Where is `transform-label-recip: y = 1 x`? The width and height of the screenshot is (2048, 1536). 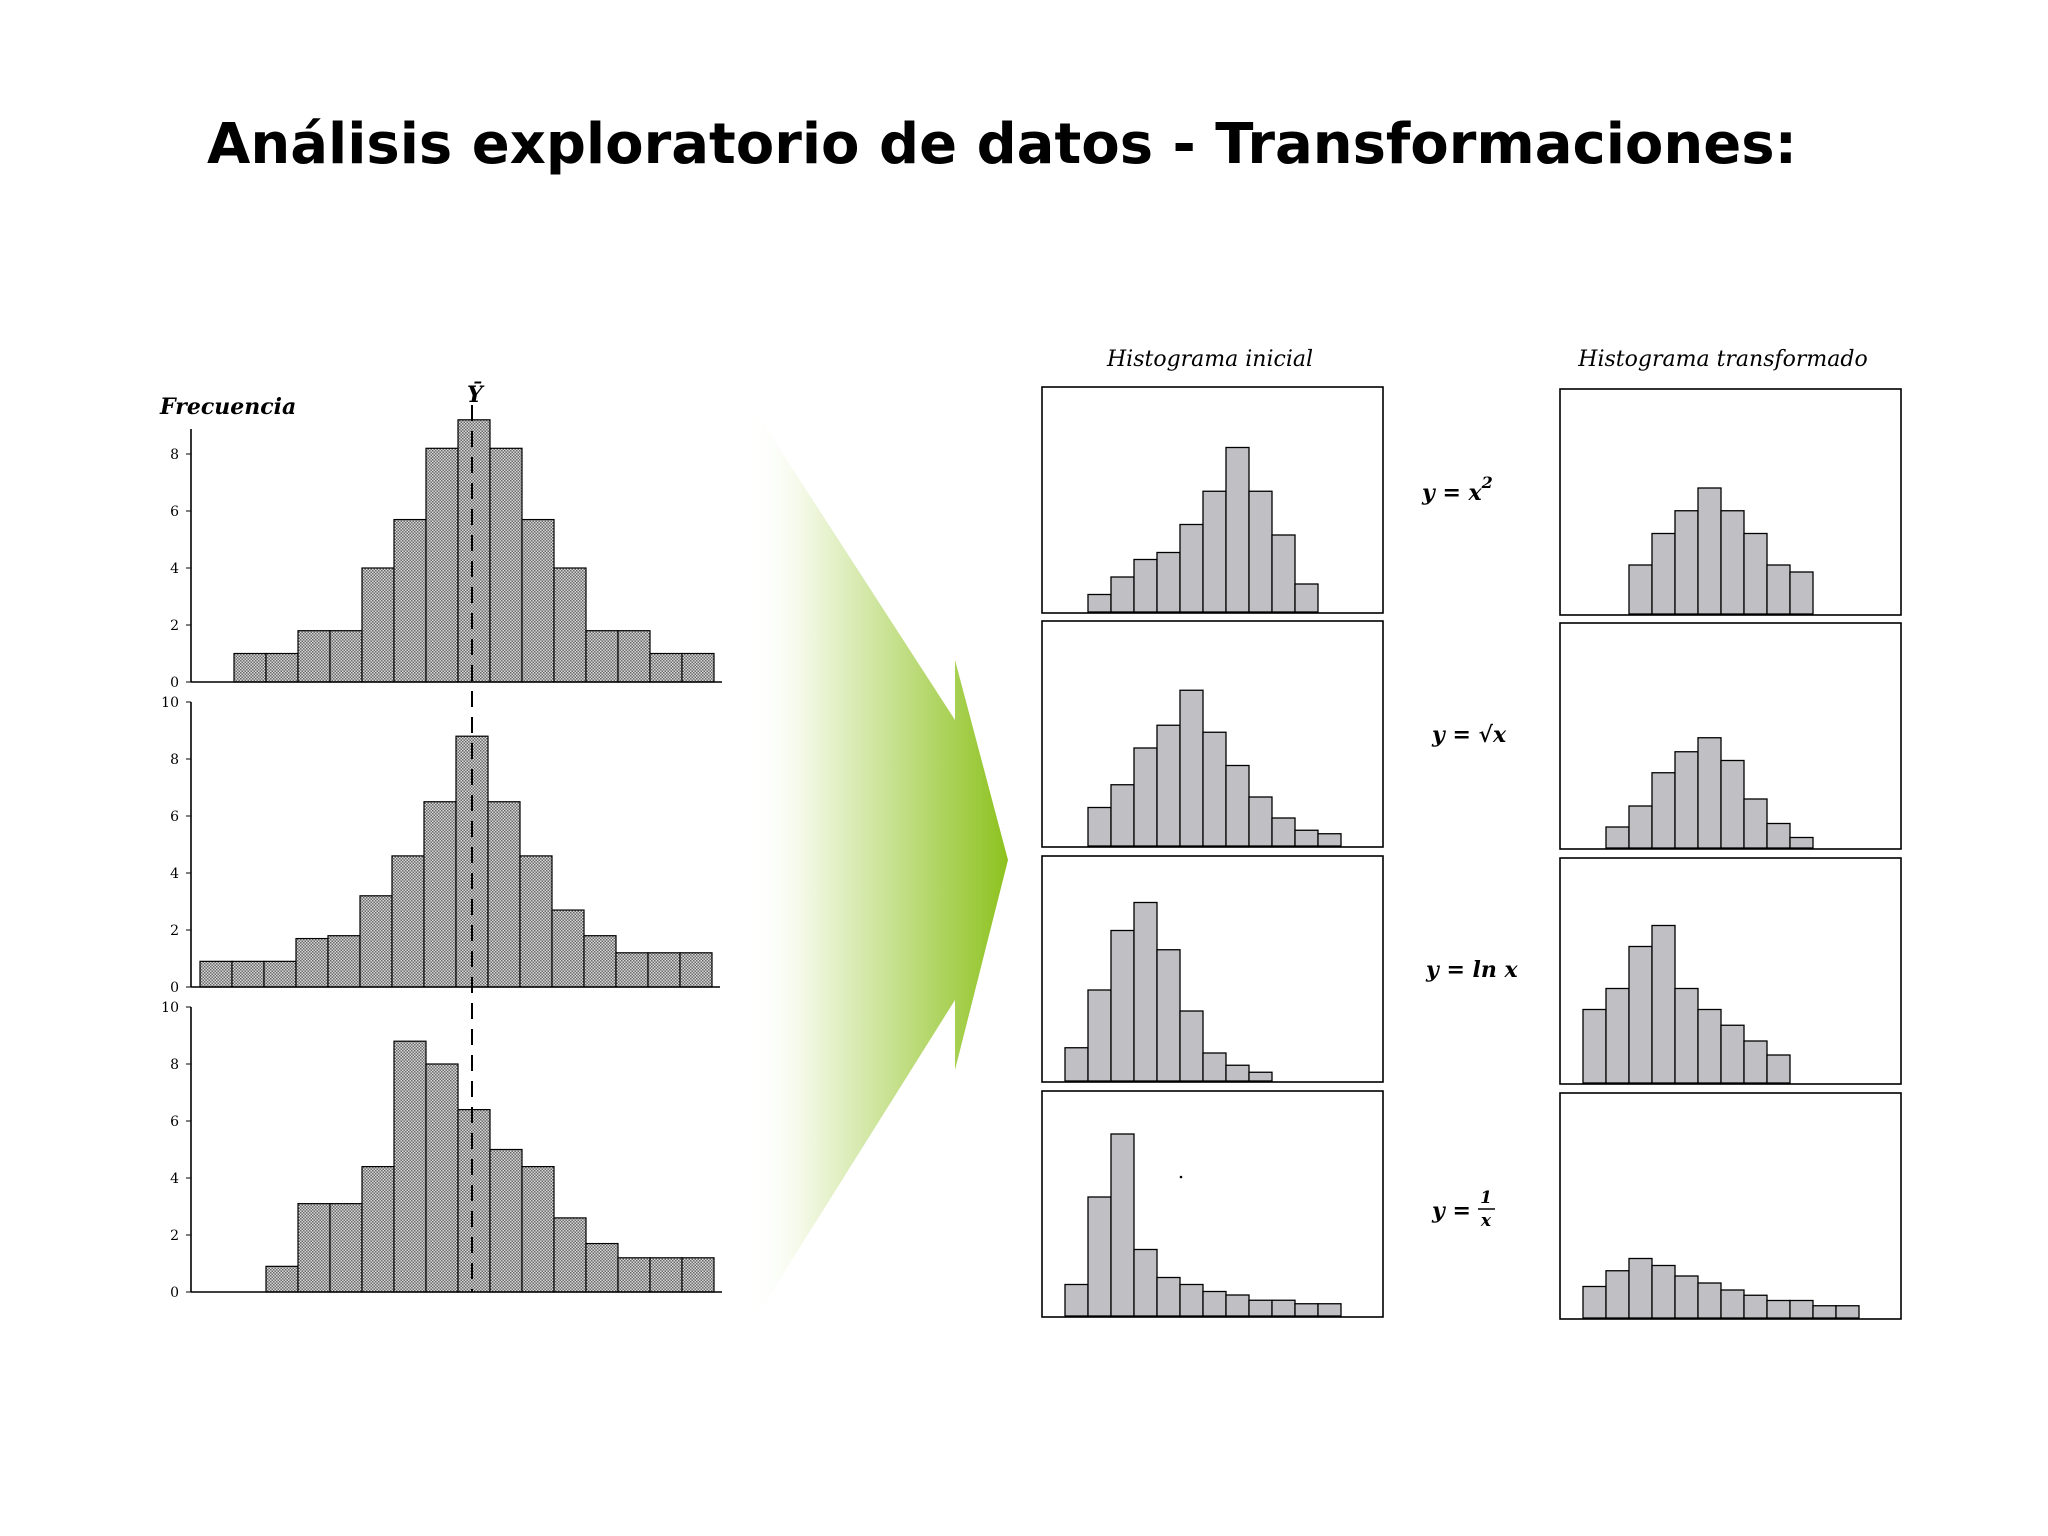
transform-label-recip: y = 1 x is located at coordinates (1463, 1209).